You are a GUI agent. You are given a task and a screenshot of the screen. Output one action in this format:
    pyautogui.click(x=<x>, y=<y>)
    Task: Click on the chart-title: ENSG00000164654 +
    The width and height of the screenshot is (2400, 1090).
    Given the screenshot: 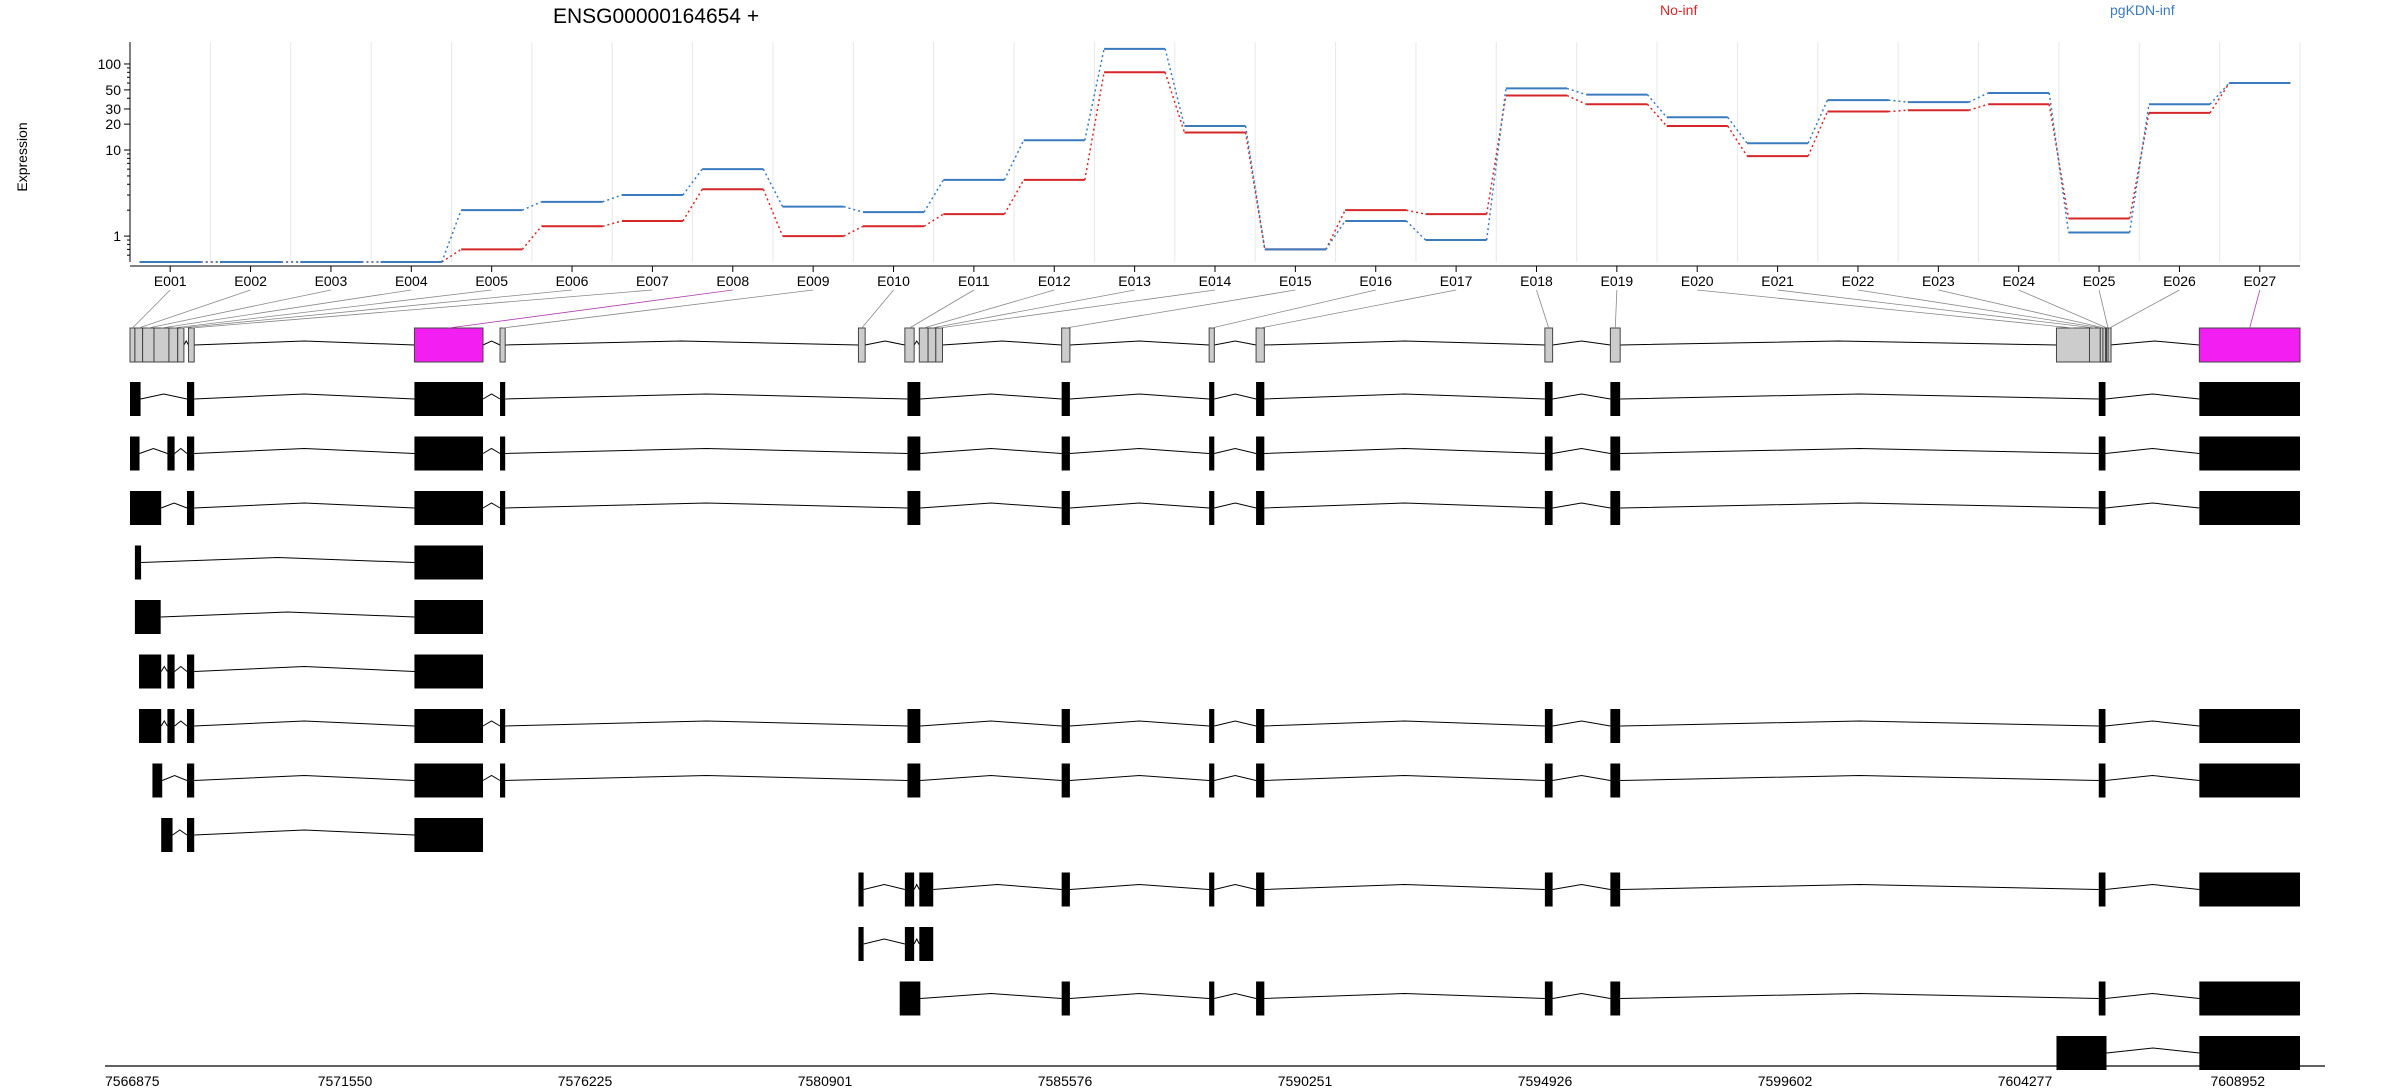 What is the action you would take?
    pyautogui.click(x=656, y=16)
    